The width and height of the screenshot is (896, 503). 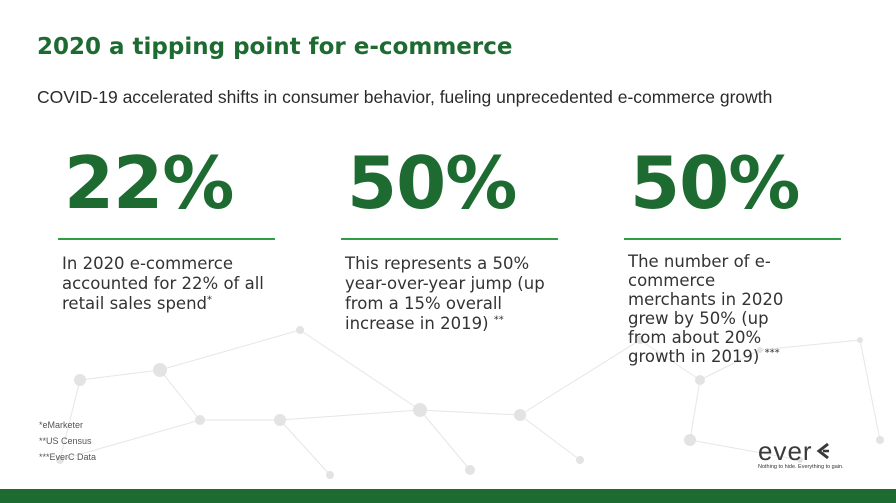 What do you see at coordinates (275, 47) in the screenshot?
I see `slide-title: 2020 a tipping point for e-commerce` at bounding box center [275, 47].